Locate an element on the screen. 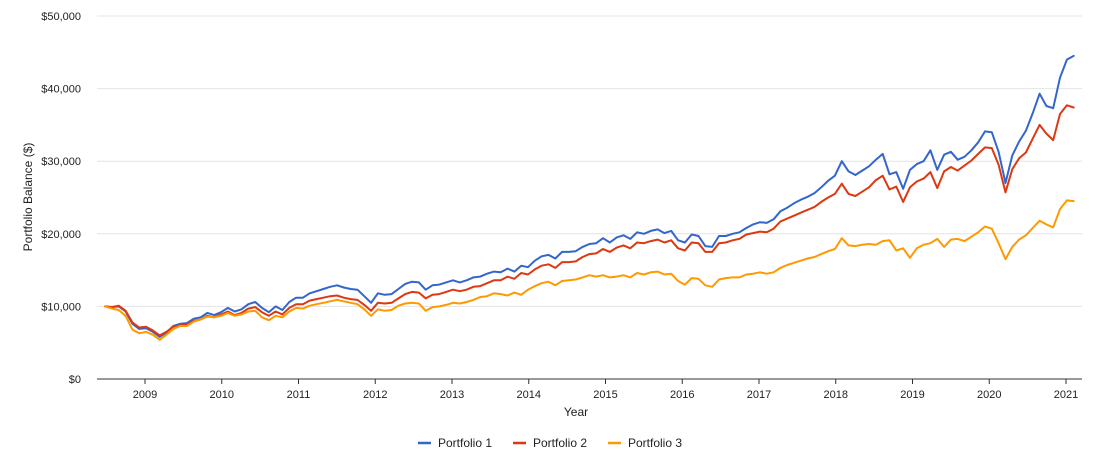 This screenshot has height=464, width=1095. y-tick-label: $20,000 is located at coordinates (61, 235).